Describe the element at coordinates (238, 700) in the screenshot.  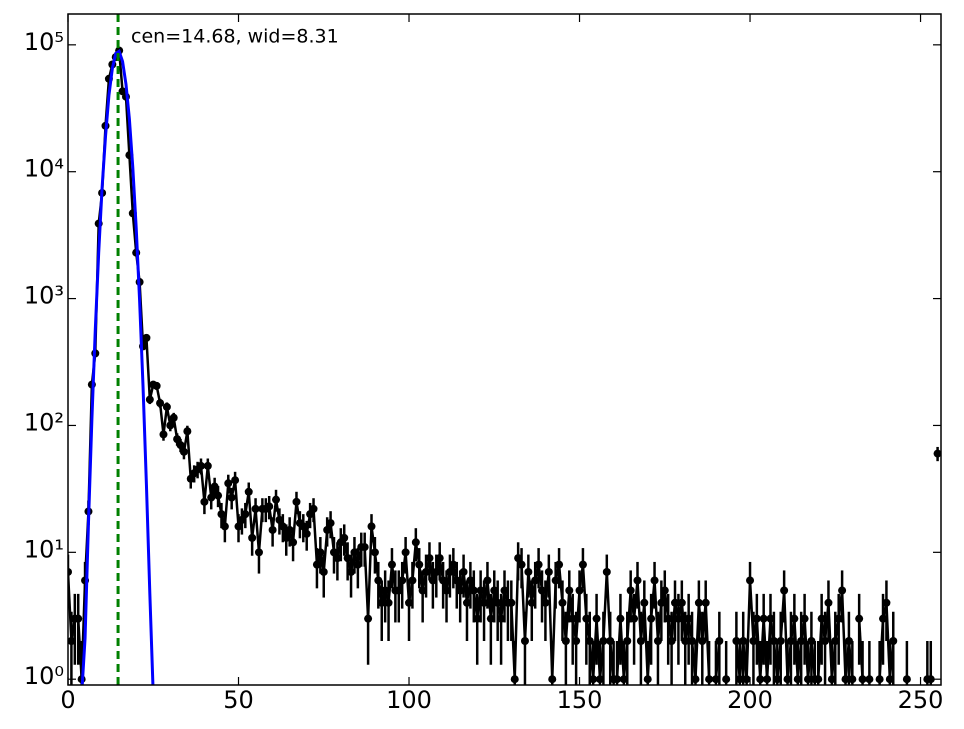
I see `x-tick-label: 50` at that location.